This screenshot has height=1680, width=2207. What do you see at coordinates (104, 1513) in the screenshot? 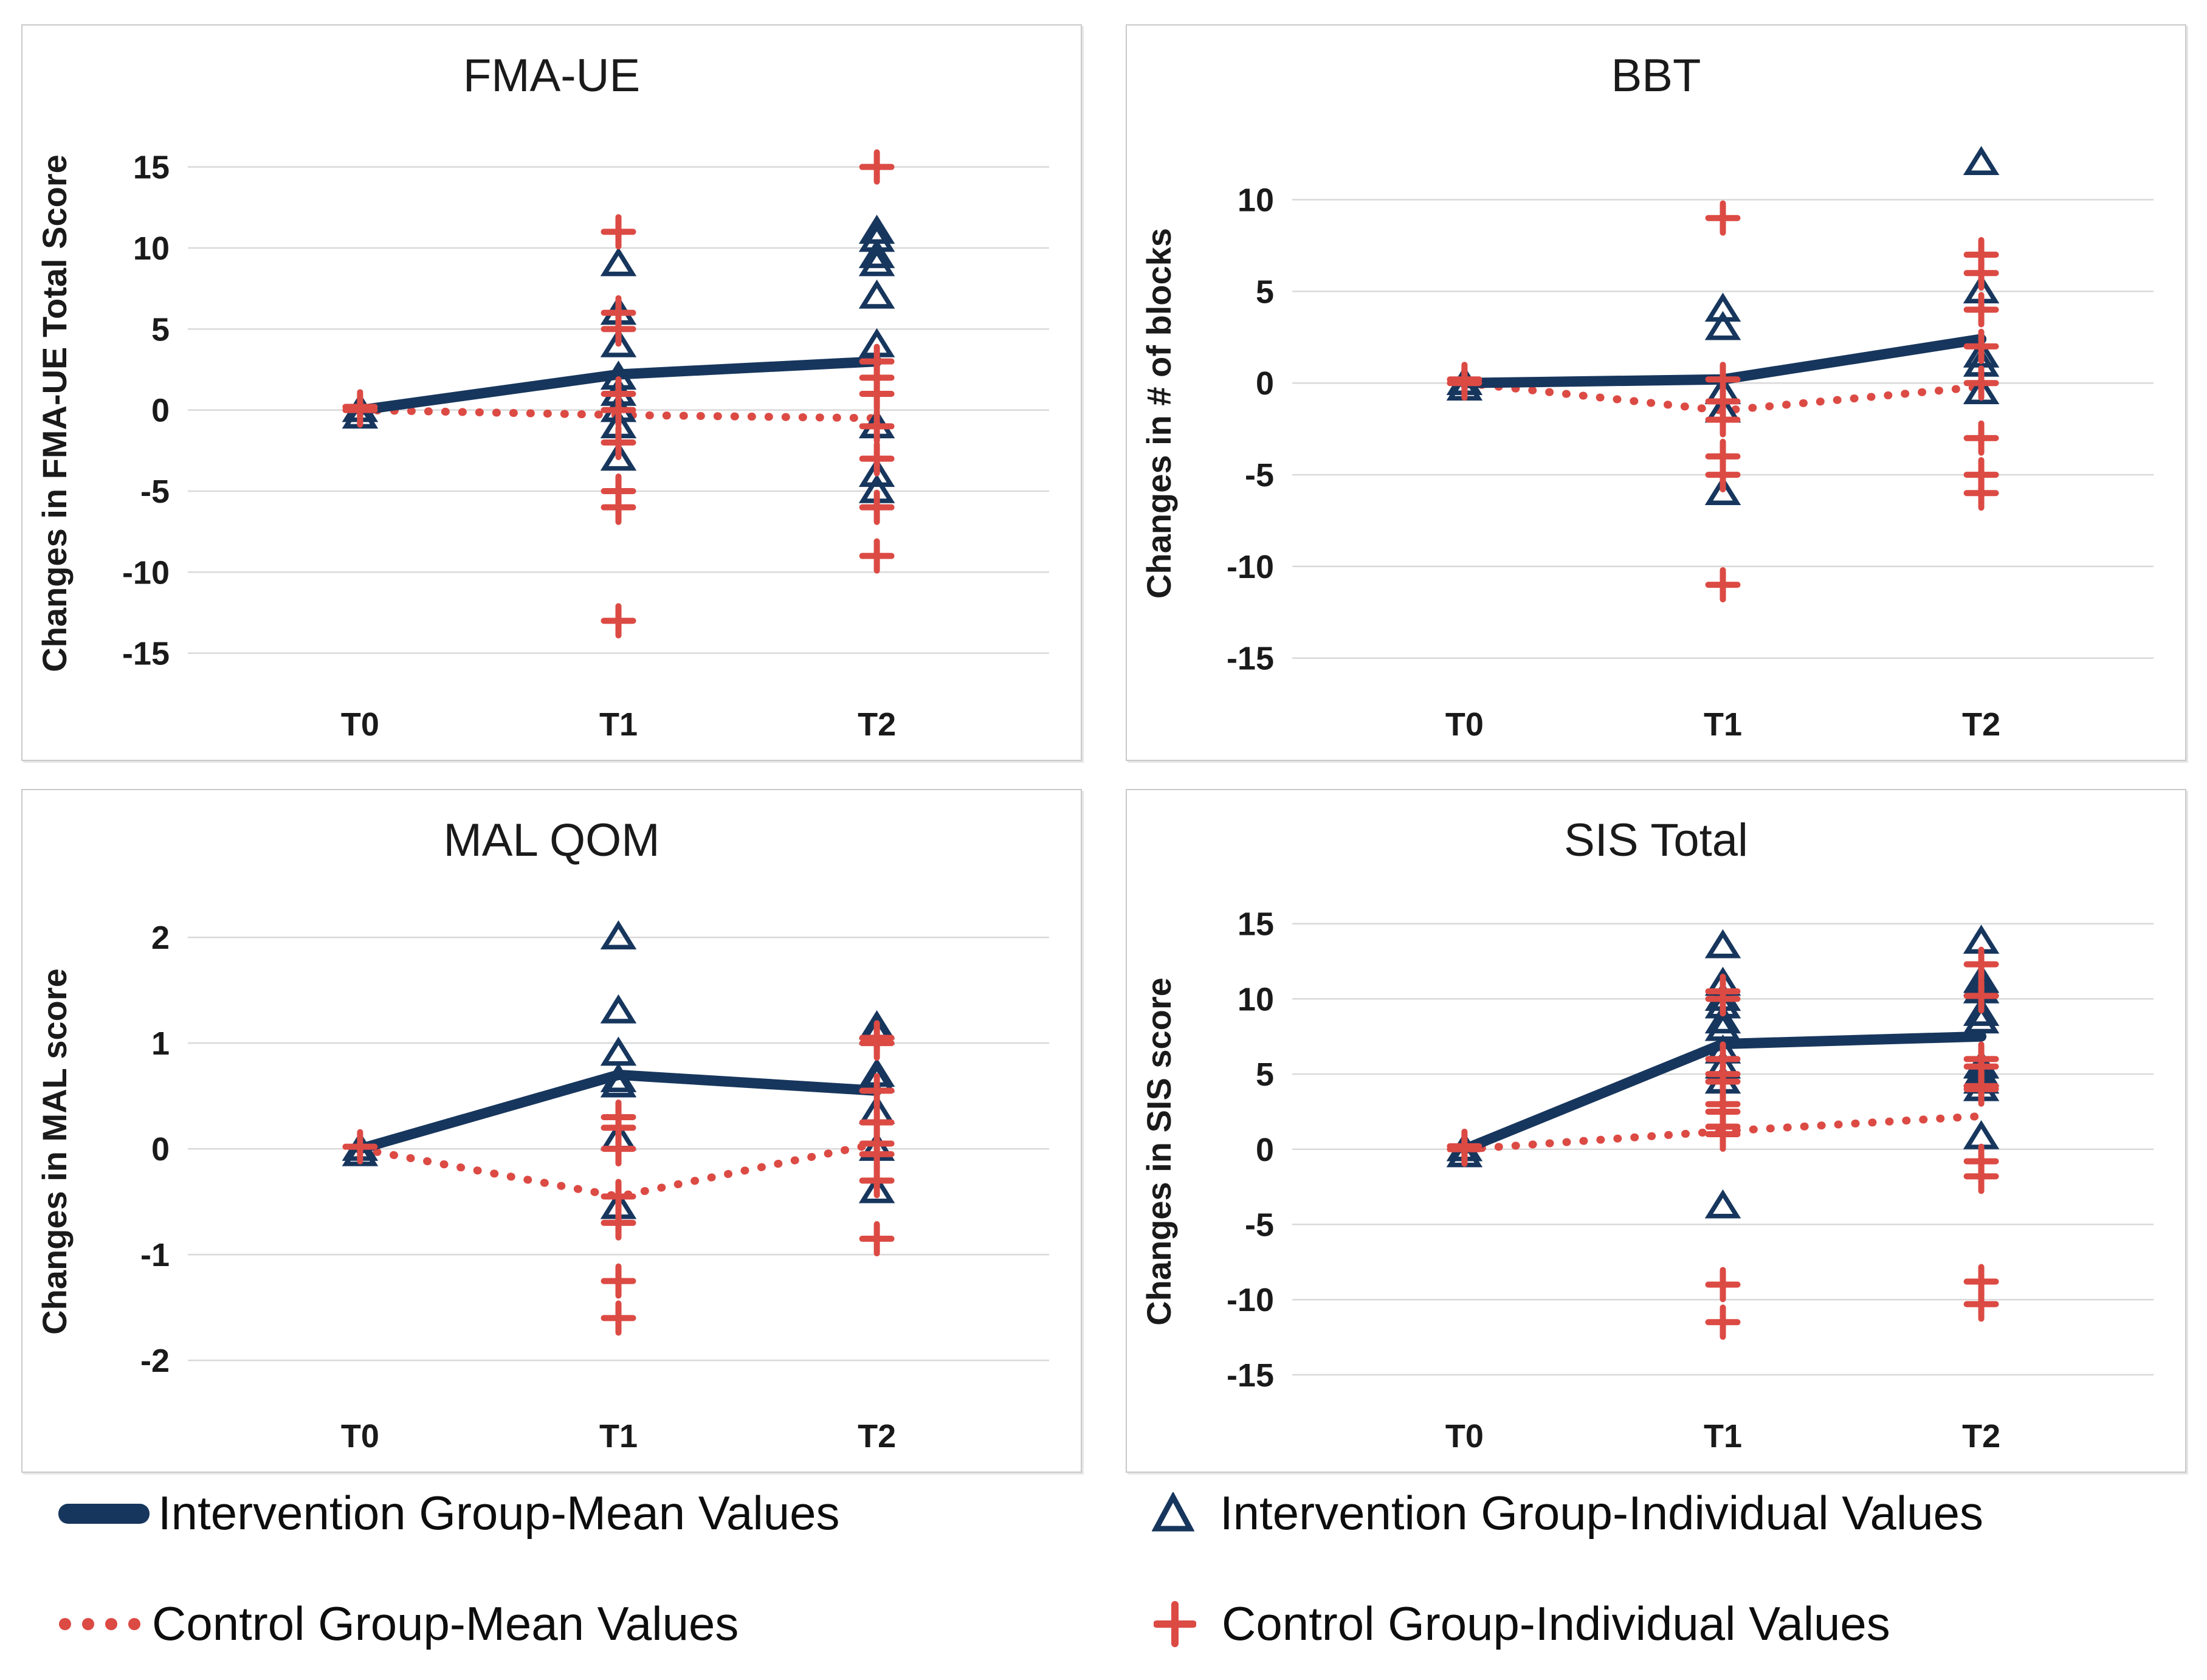
I see `navy-solid-line-icon` at bounding box center [104, 1513].